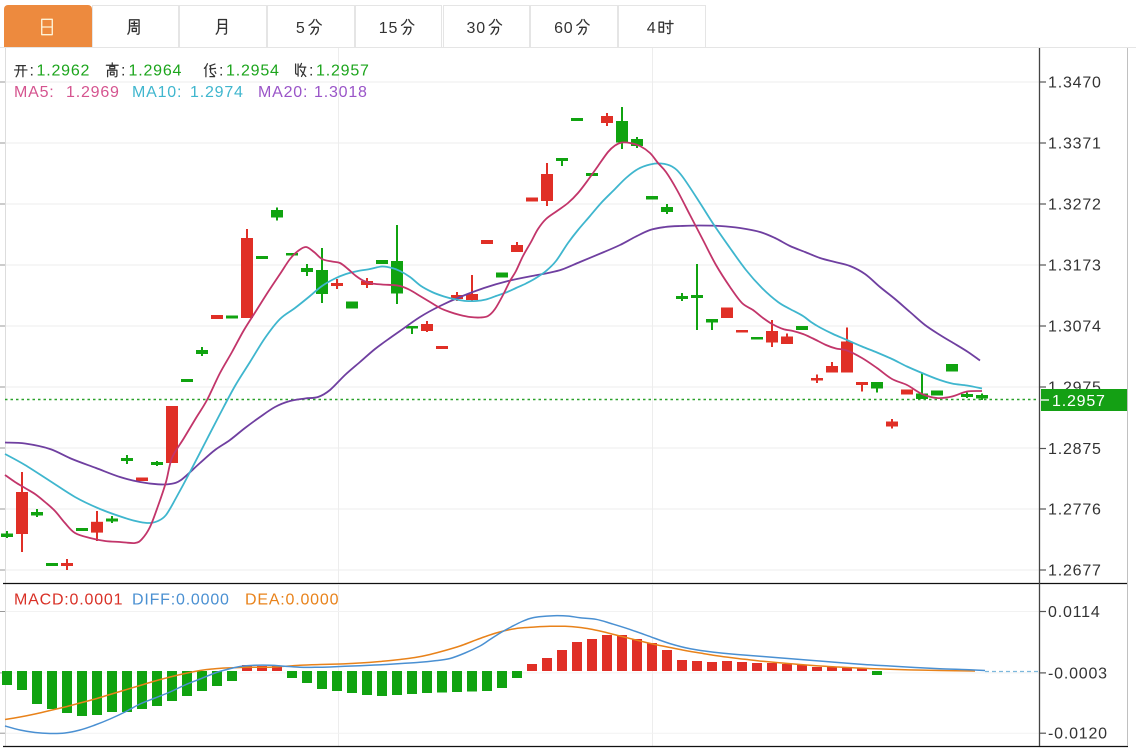 Image resolution: width=1136 pixels, height=752 pixels. What do you see at coordinates (292, 600) in the screenshot?
I see `svg-text: DEA:0.0000` at bounding box center [292, 600].